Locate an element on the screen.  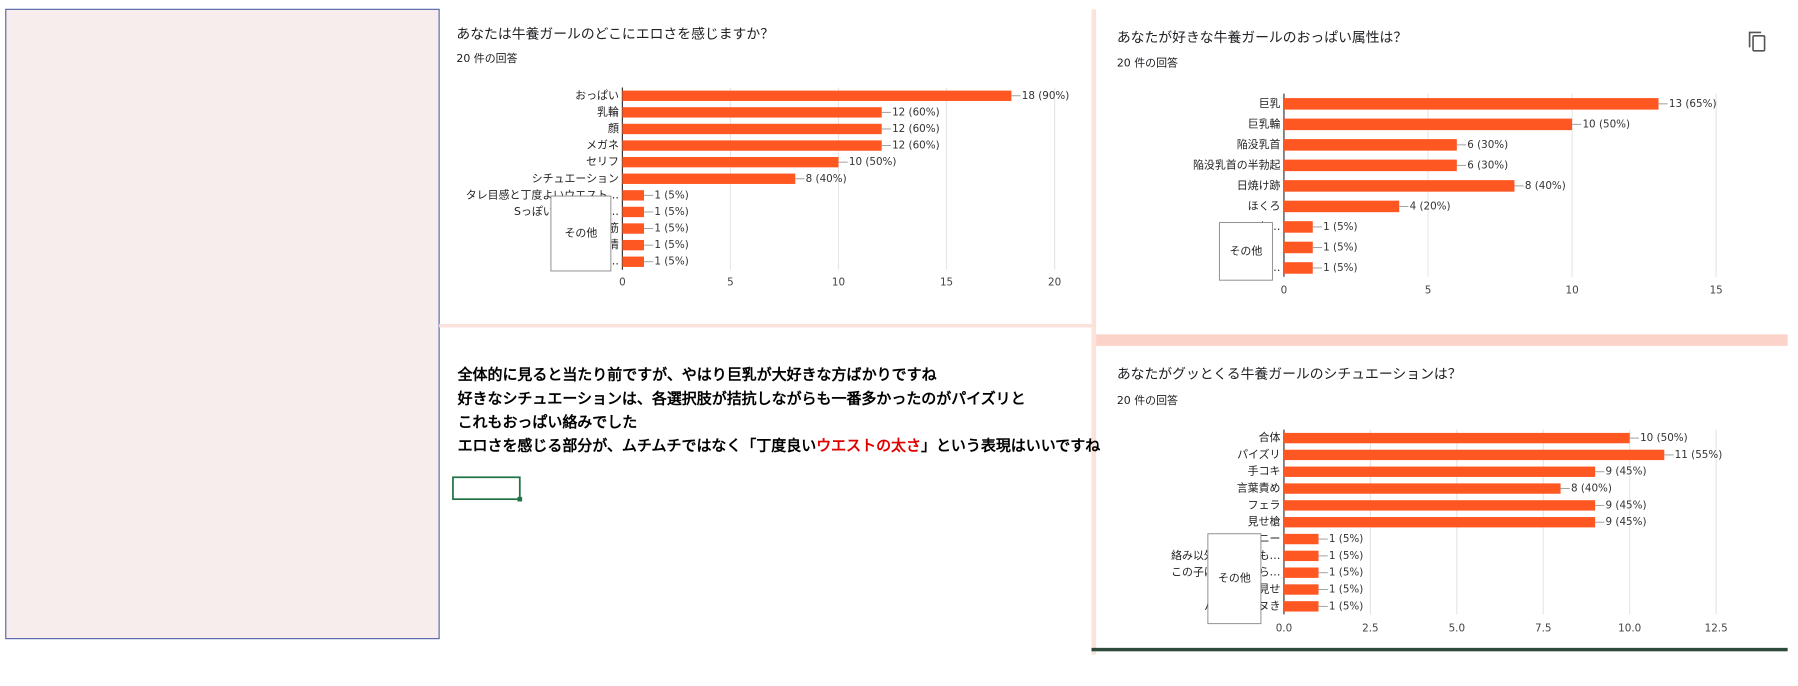
category-label: 言葉責め is located at coordinates (1259, 488).